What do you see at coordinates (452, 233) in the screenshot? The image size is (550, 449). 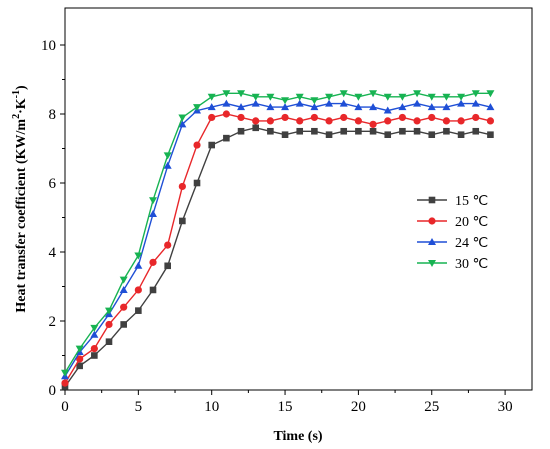 I see `legend: 15 ℃ 20 ℃ 24 ℃ 30 ℃` at bounding box center [452, 233].